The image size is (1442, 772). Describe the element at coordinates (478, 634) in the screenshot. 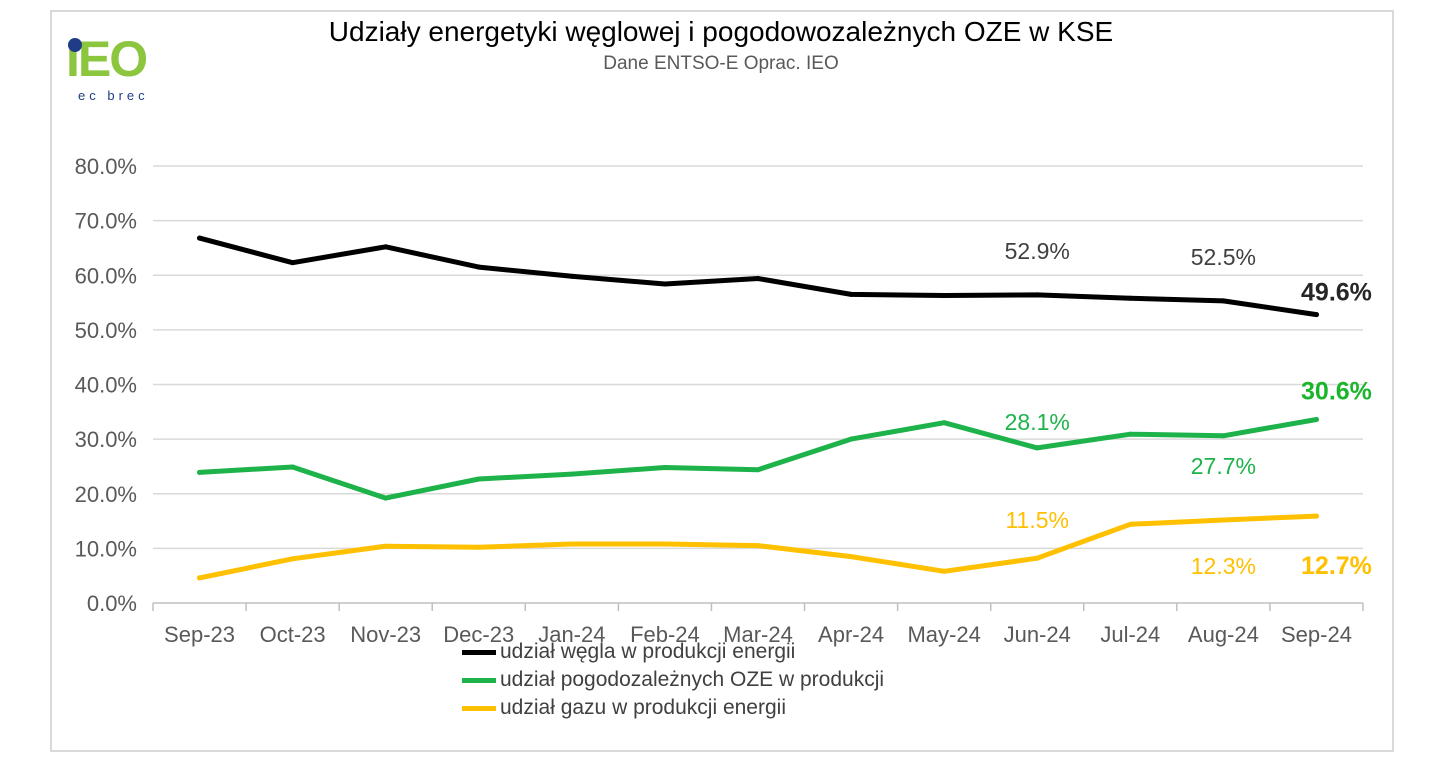

I see `x-tick-label: Dec-23` at that location.